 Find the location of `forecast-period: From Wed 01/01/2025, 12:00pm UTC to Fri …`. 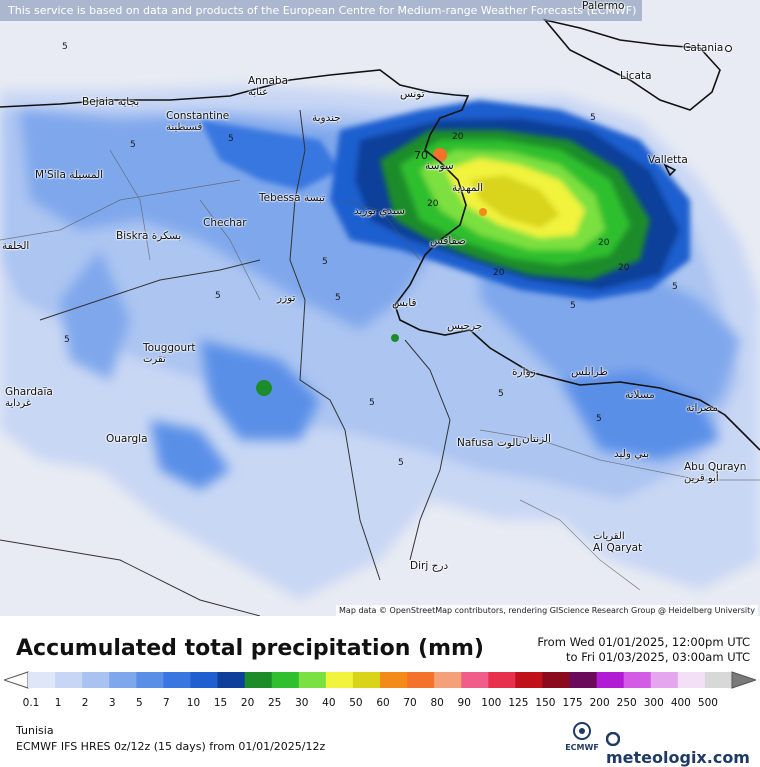

forecast-period: From Wed 01/01/2025, 12:00pm UTC to Fri … is located at coordinates (643, 650).